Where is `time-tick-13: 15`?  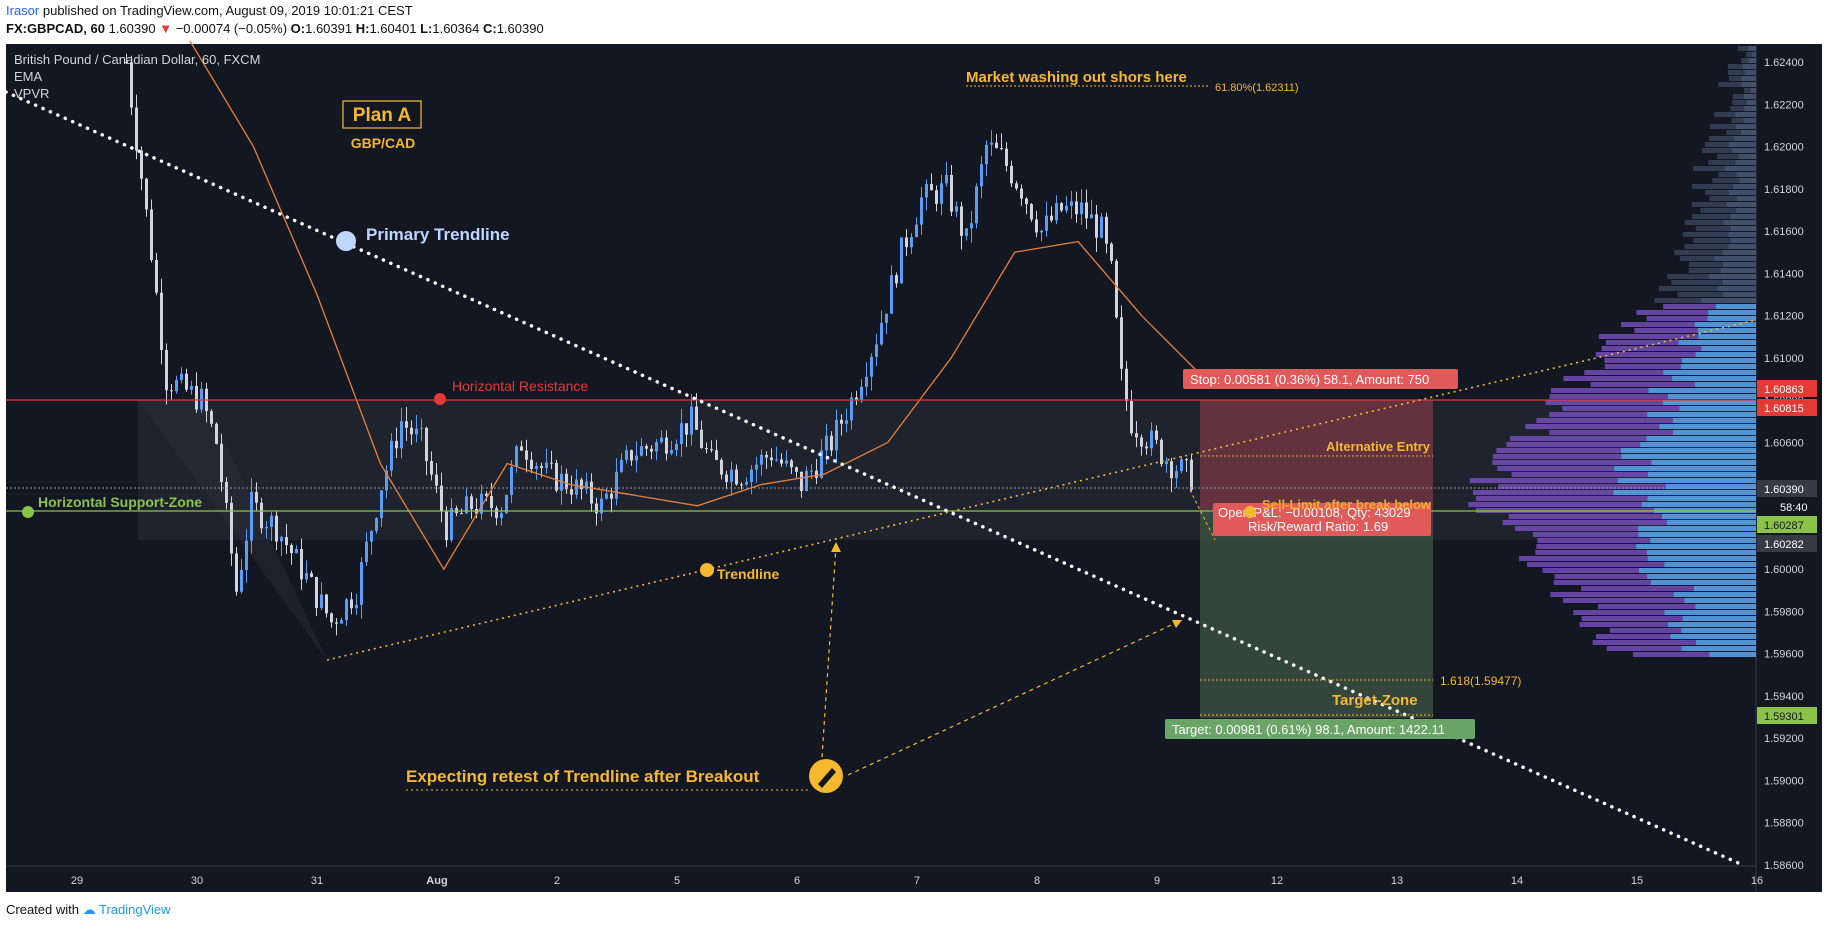
time-tick-13: 15 is located at coordinates (1637, 881).